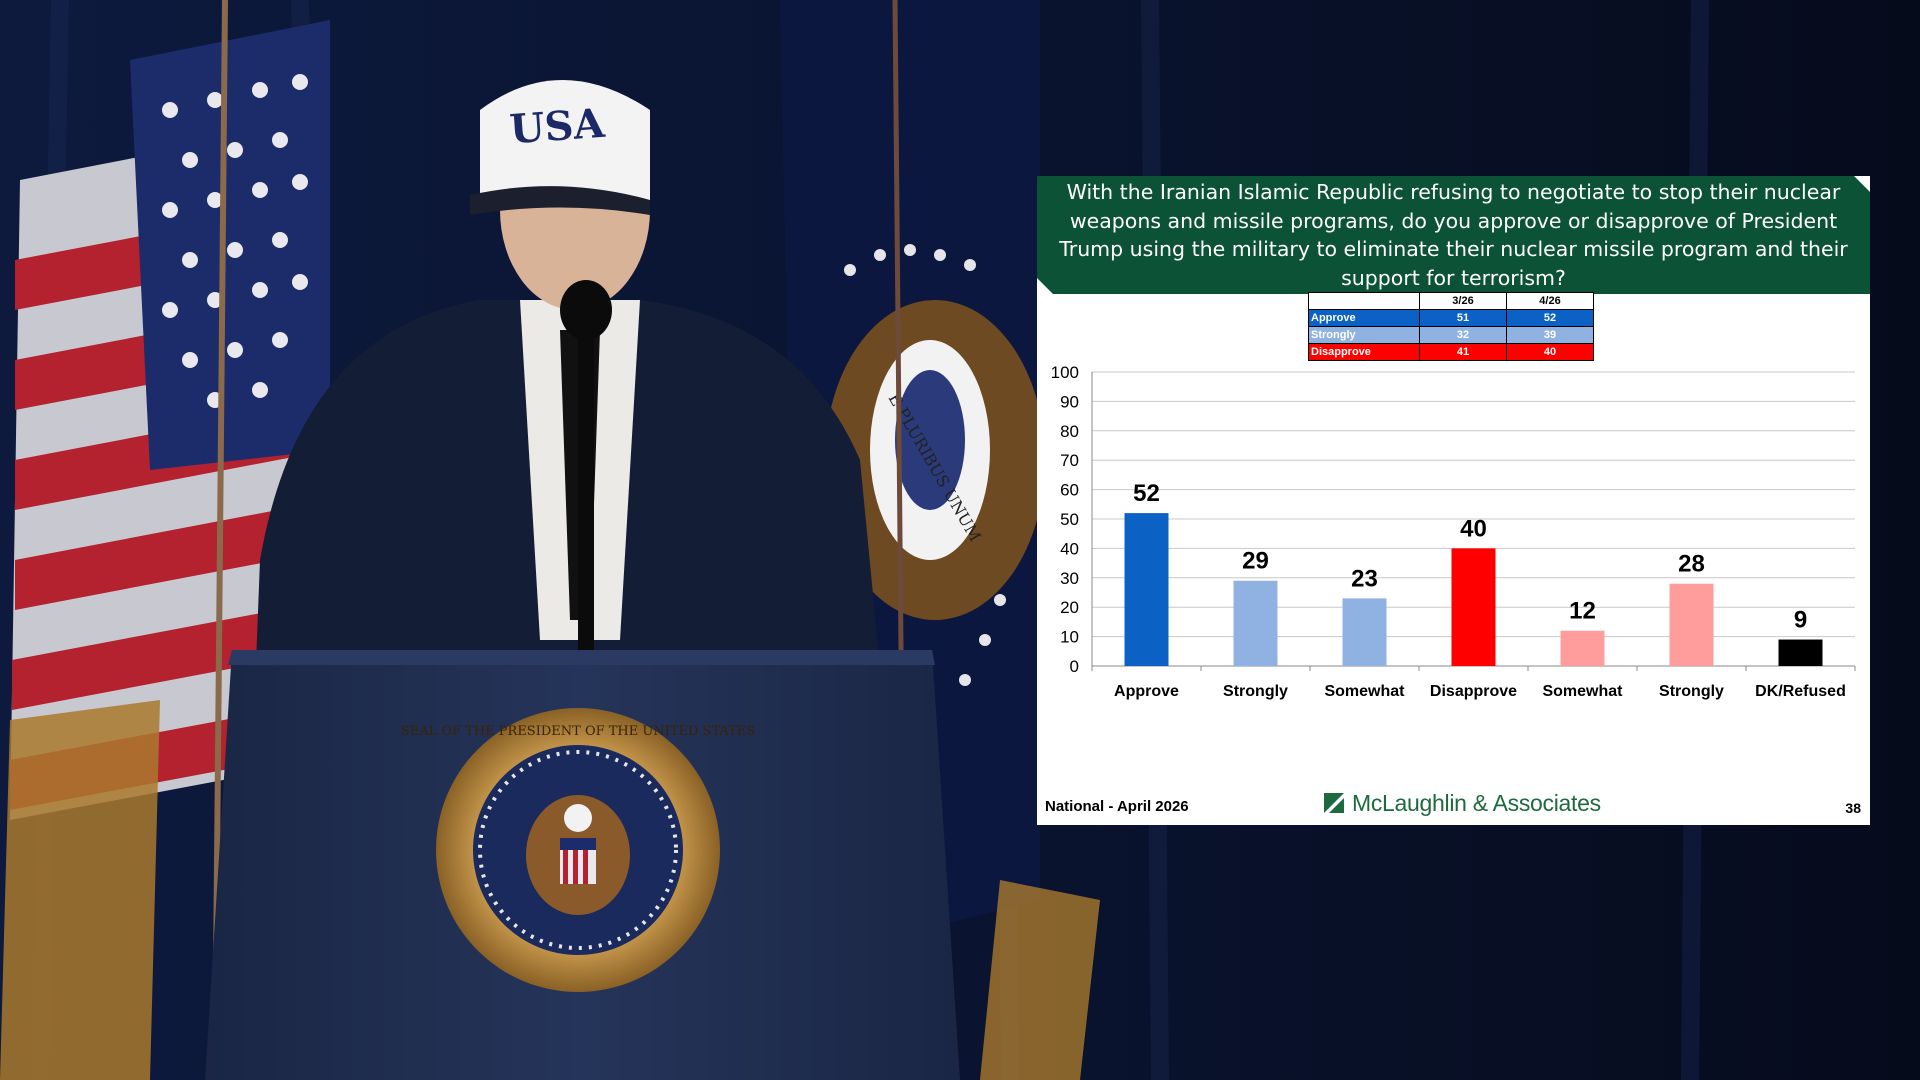 The width and height of the screenshot is (1920, 1080). I want to click on data-label: 28, so click(1691, 564).